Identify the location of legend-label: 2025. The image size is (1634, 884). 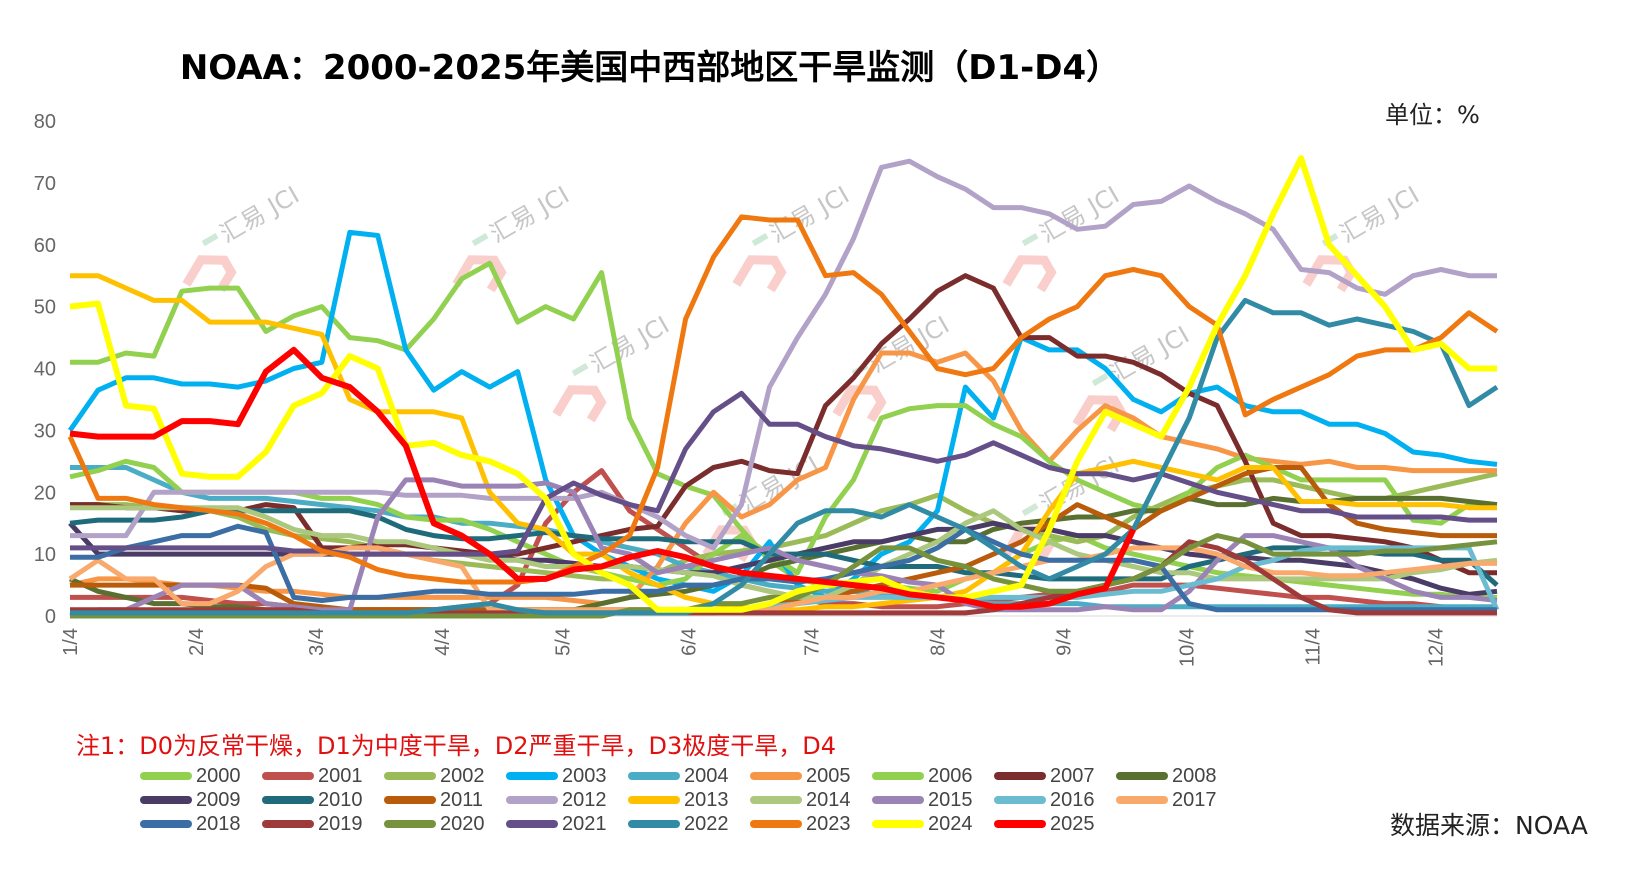
(1072, 823).